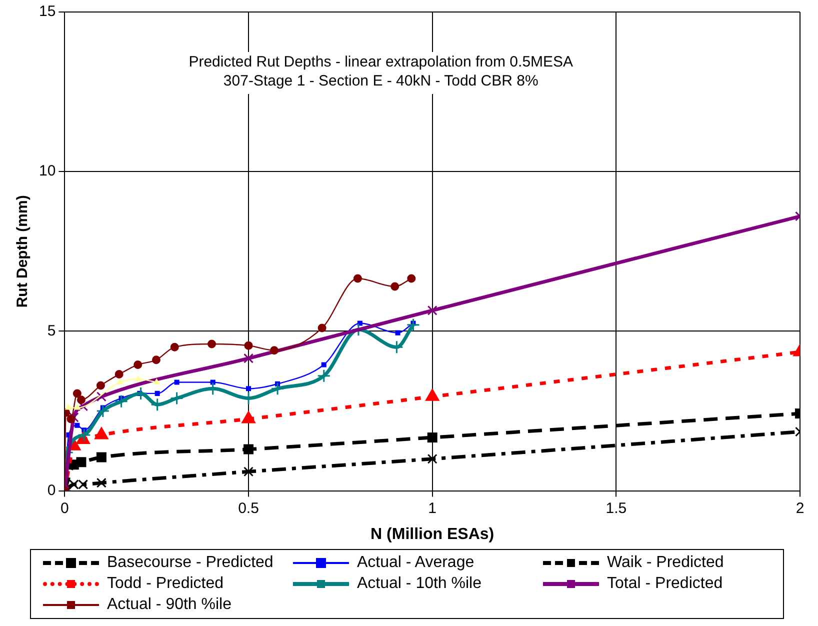 This screenshot has width=818, height=626. Describe the element at coordinates (432, 508) in the screenshot. I see `x-tick-label: 1` at that location.